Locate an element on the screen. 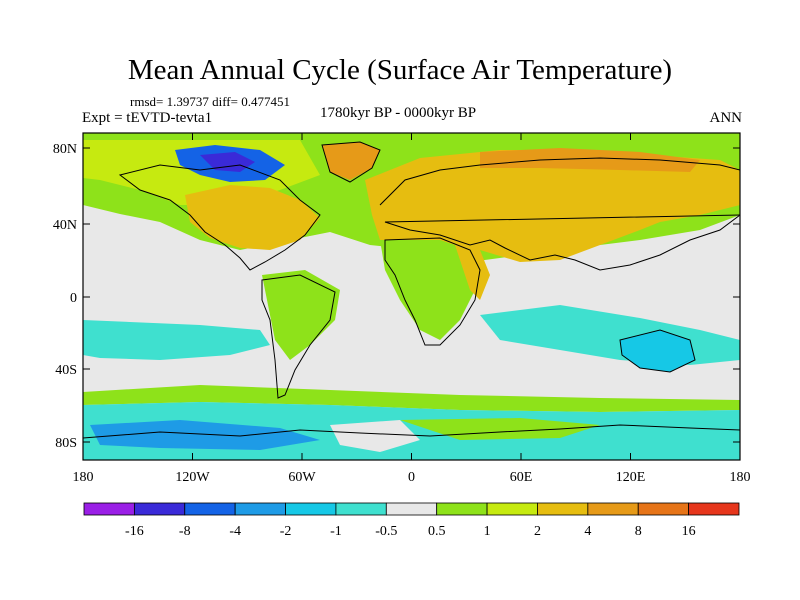 Image resolution: width=800 pixels, height=600 pixels. coast-northamerica is located at coordinates (219, 217).